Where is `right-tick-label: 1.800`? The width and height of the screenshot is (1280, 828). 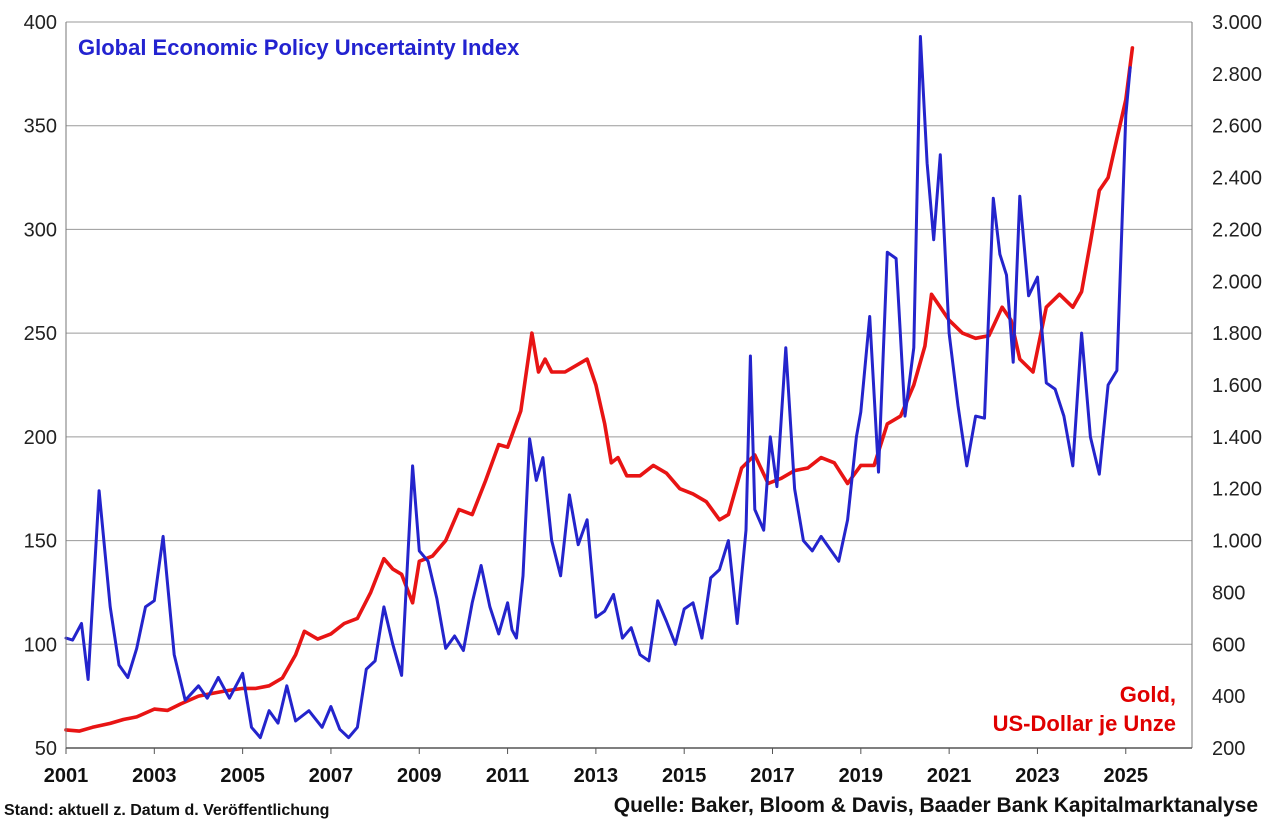 right-tick-label: 1.800 is located at coordinates (1237, 334).